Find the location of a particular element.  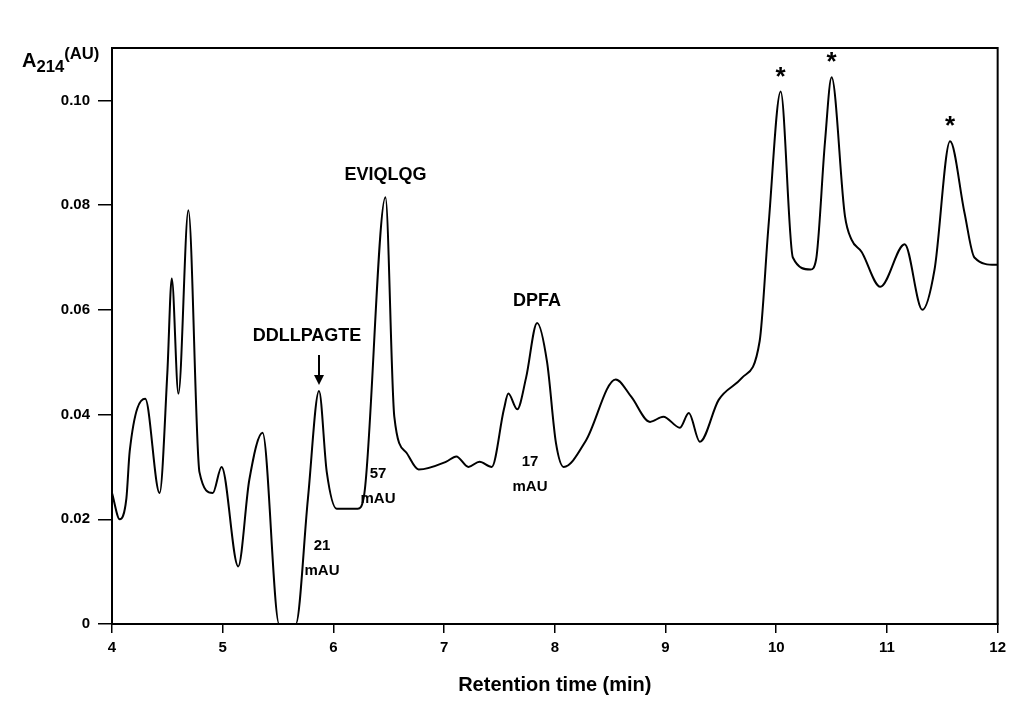

x-tick-label: 4 is located at coordinates (112, 647).